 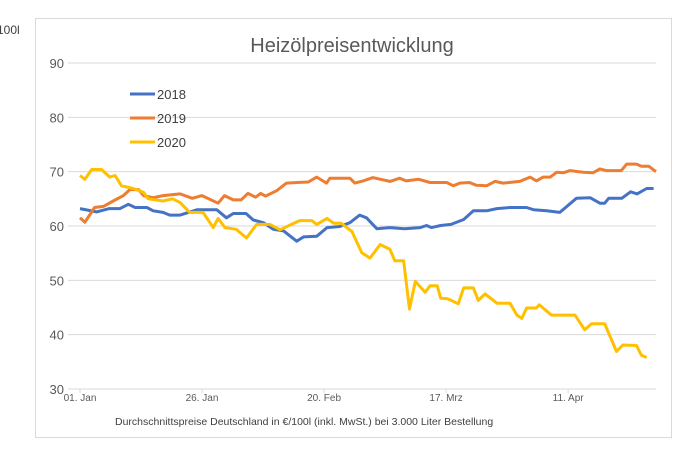 What do you see at coordinates (366, 215) in the screenshot?
I see `series-line-2018` at bounding box center [366, 215].